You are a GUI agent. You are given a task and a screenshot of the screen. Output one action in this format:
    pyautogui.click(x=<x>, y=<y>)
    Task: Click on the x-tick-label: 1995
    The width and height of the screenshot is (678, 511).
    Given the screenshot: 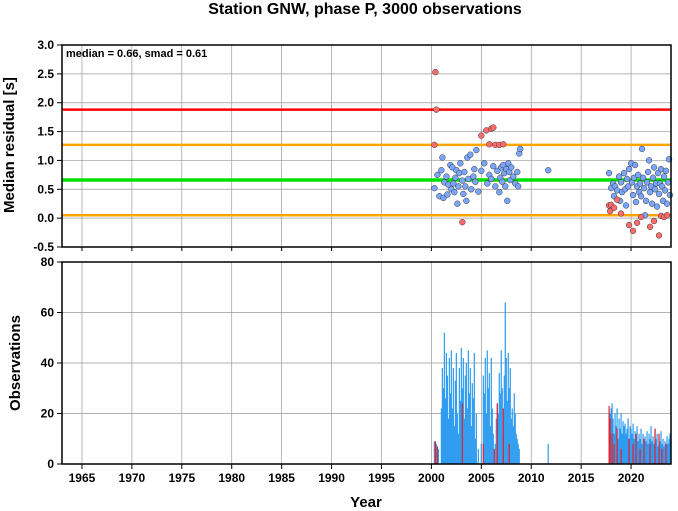 What is the action you would take?
    pyautogui.click(x=381, y=478)
    